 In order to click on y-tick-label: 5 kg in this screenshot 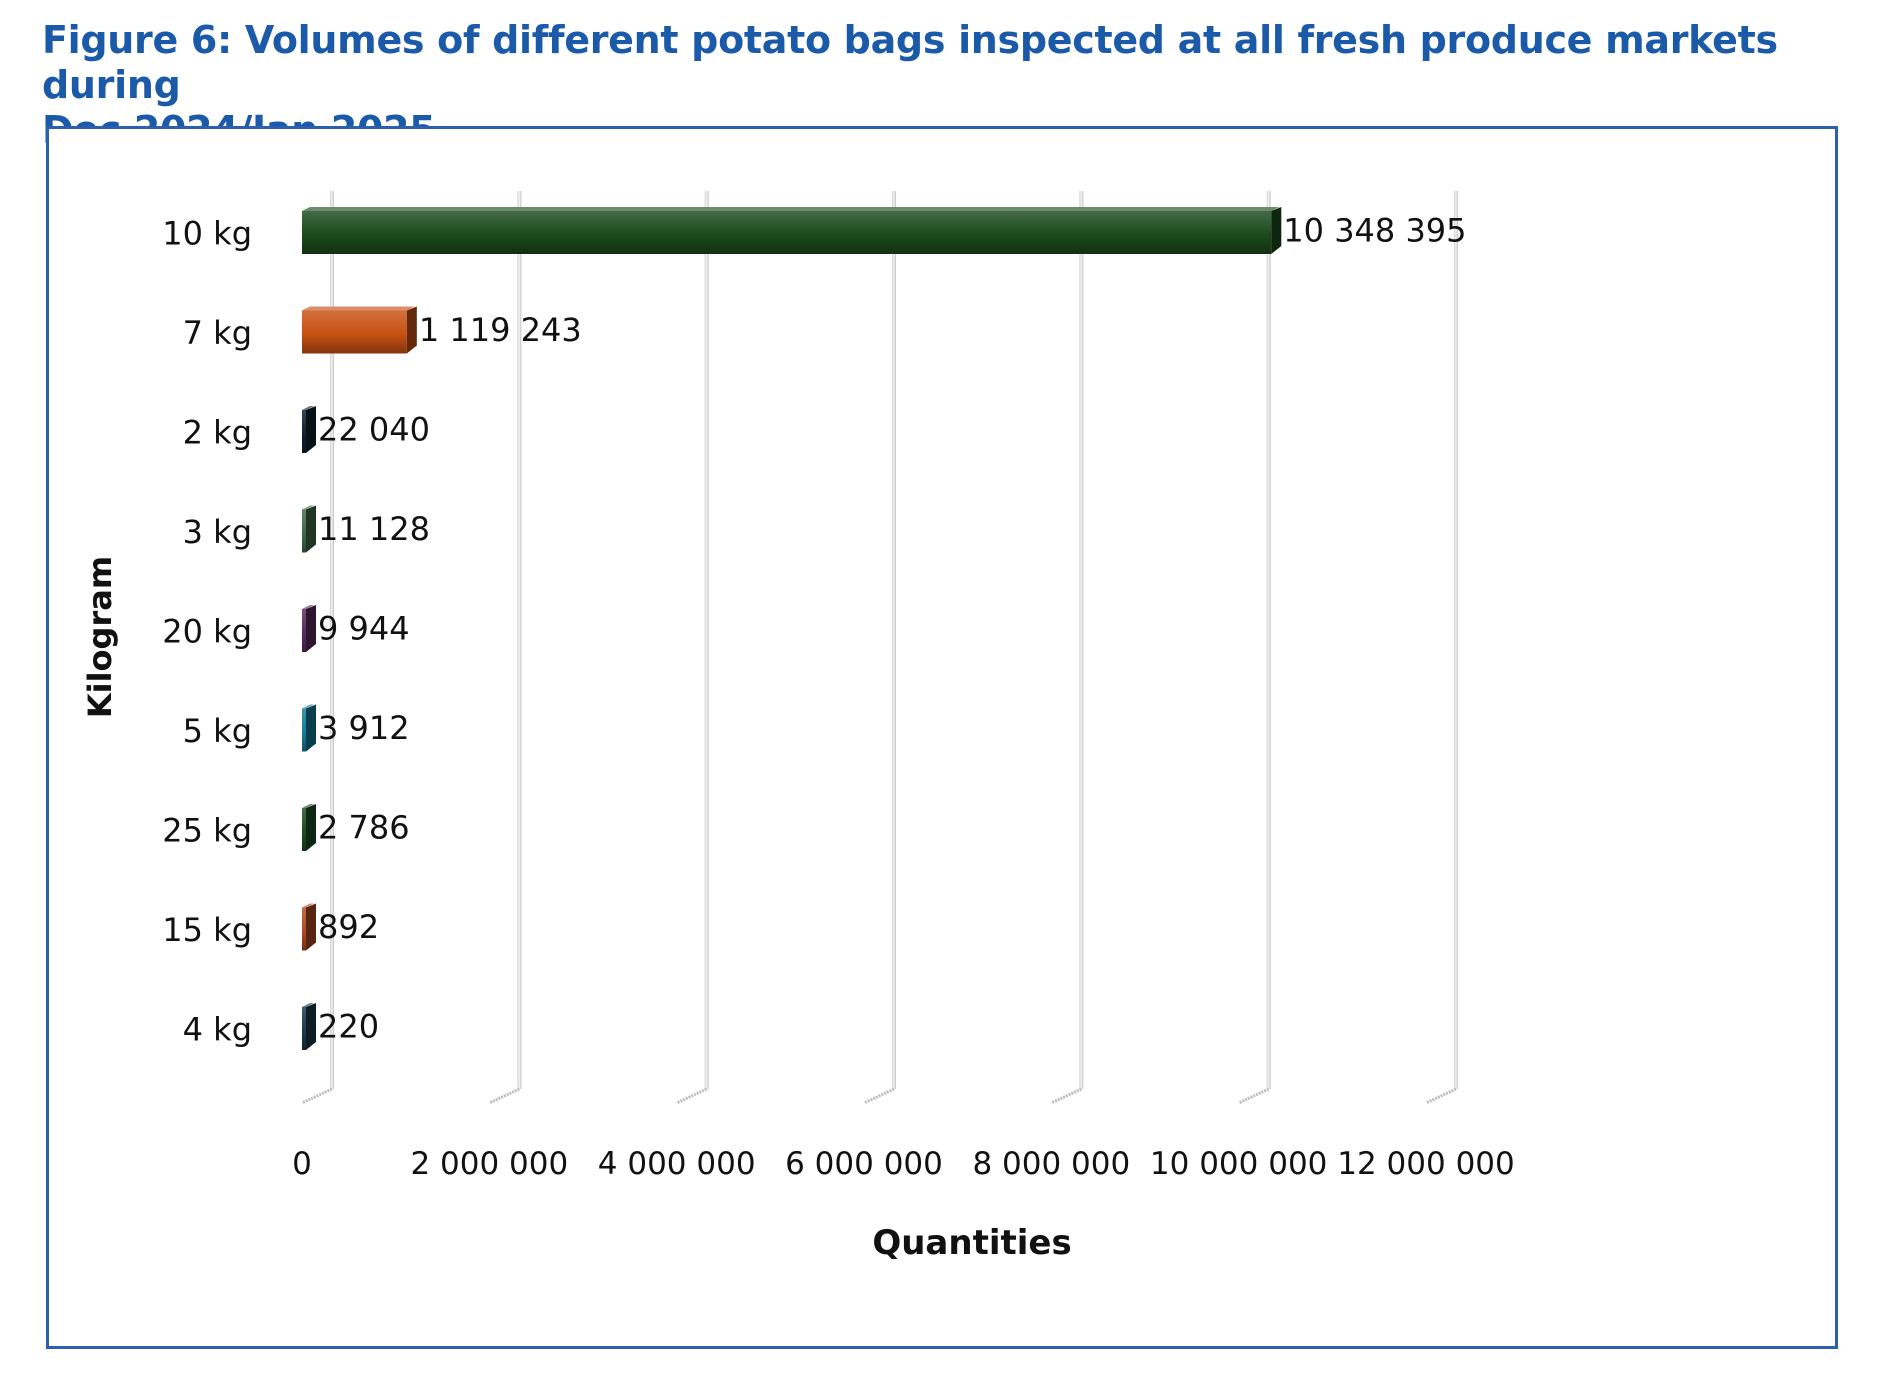, I will do `click(217, 731)`.